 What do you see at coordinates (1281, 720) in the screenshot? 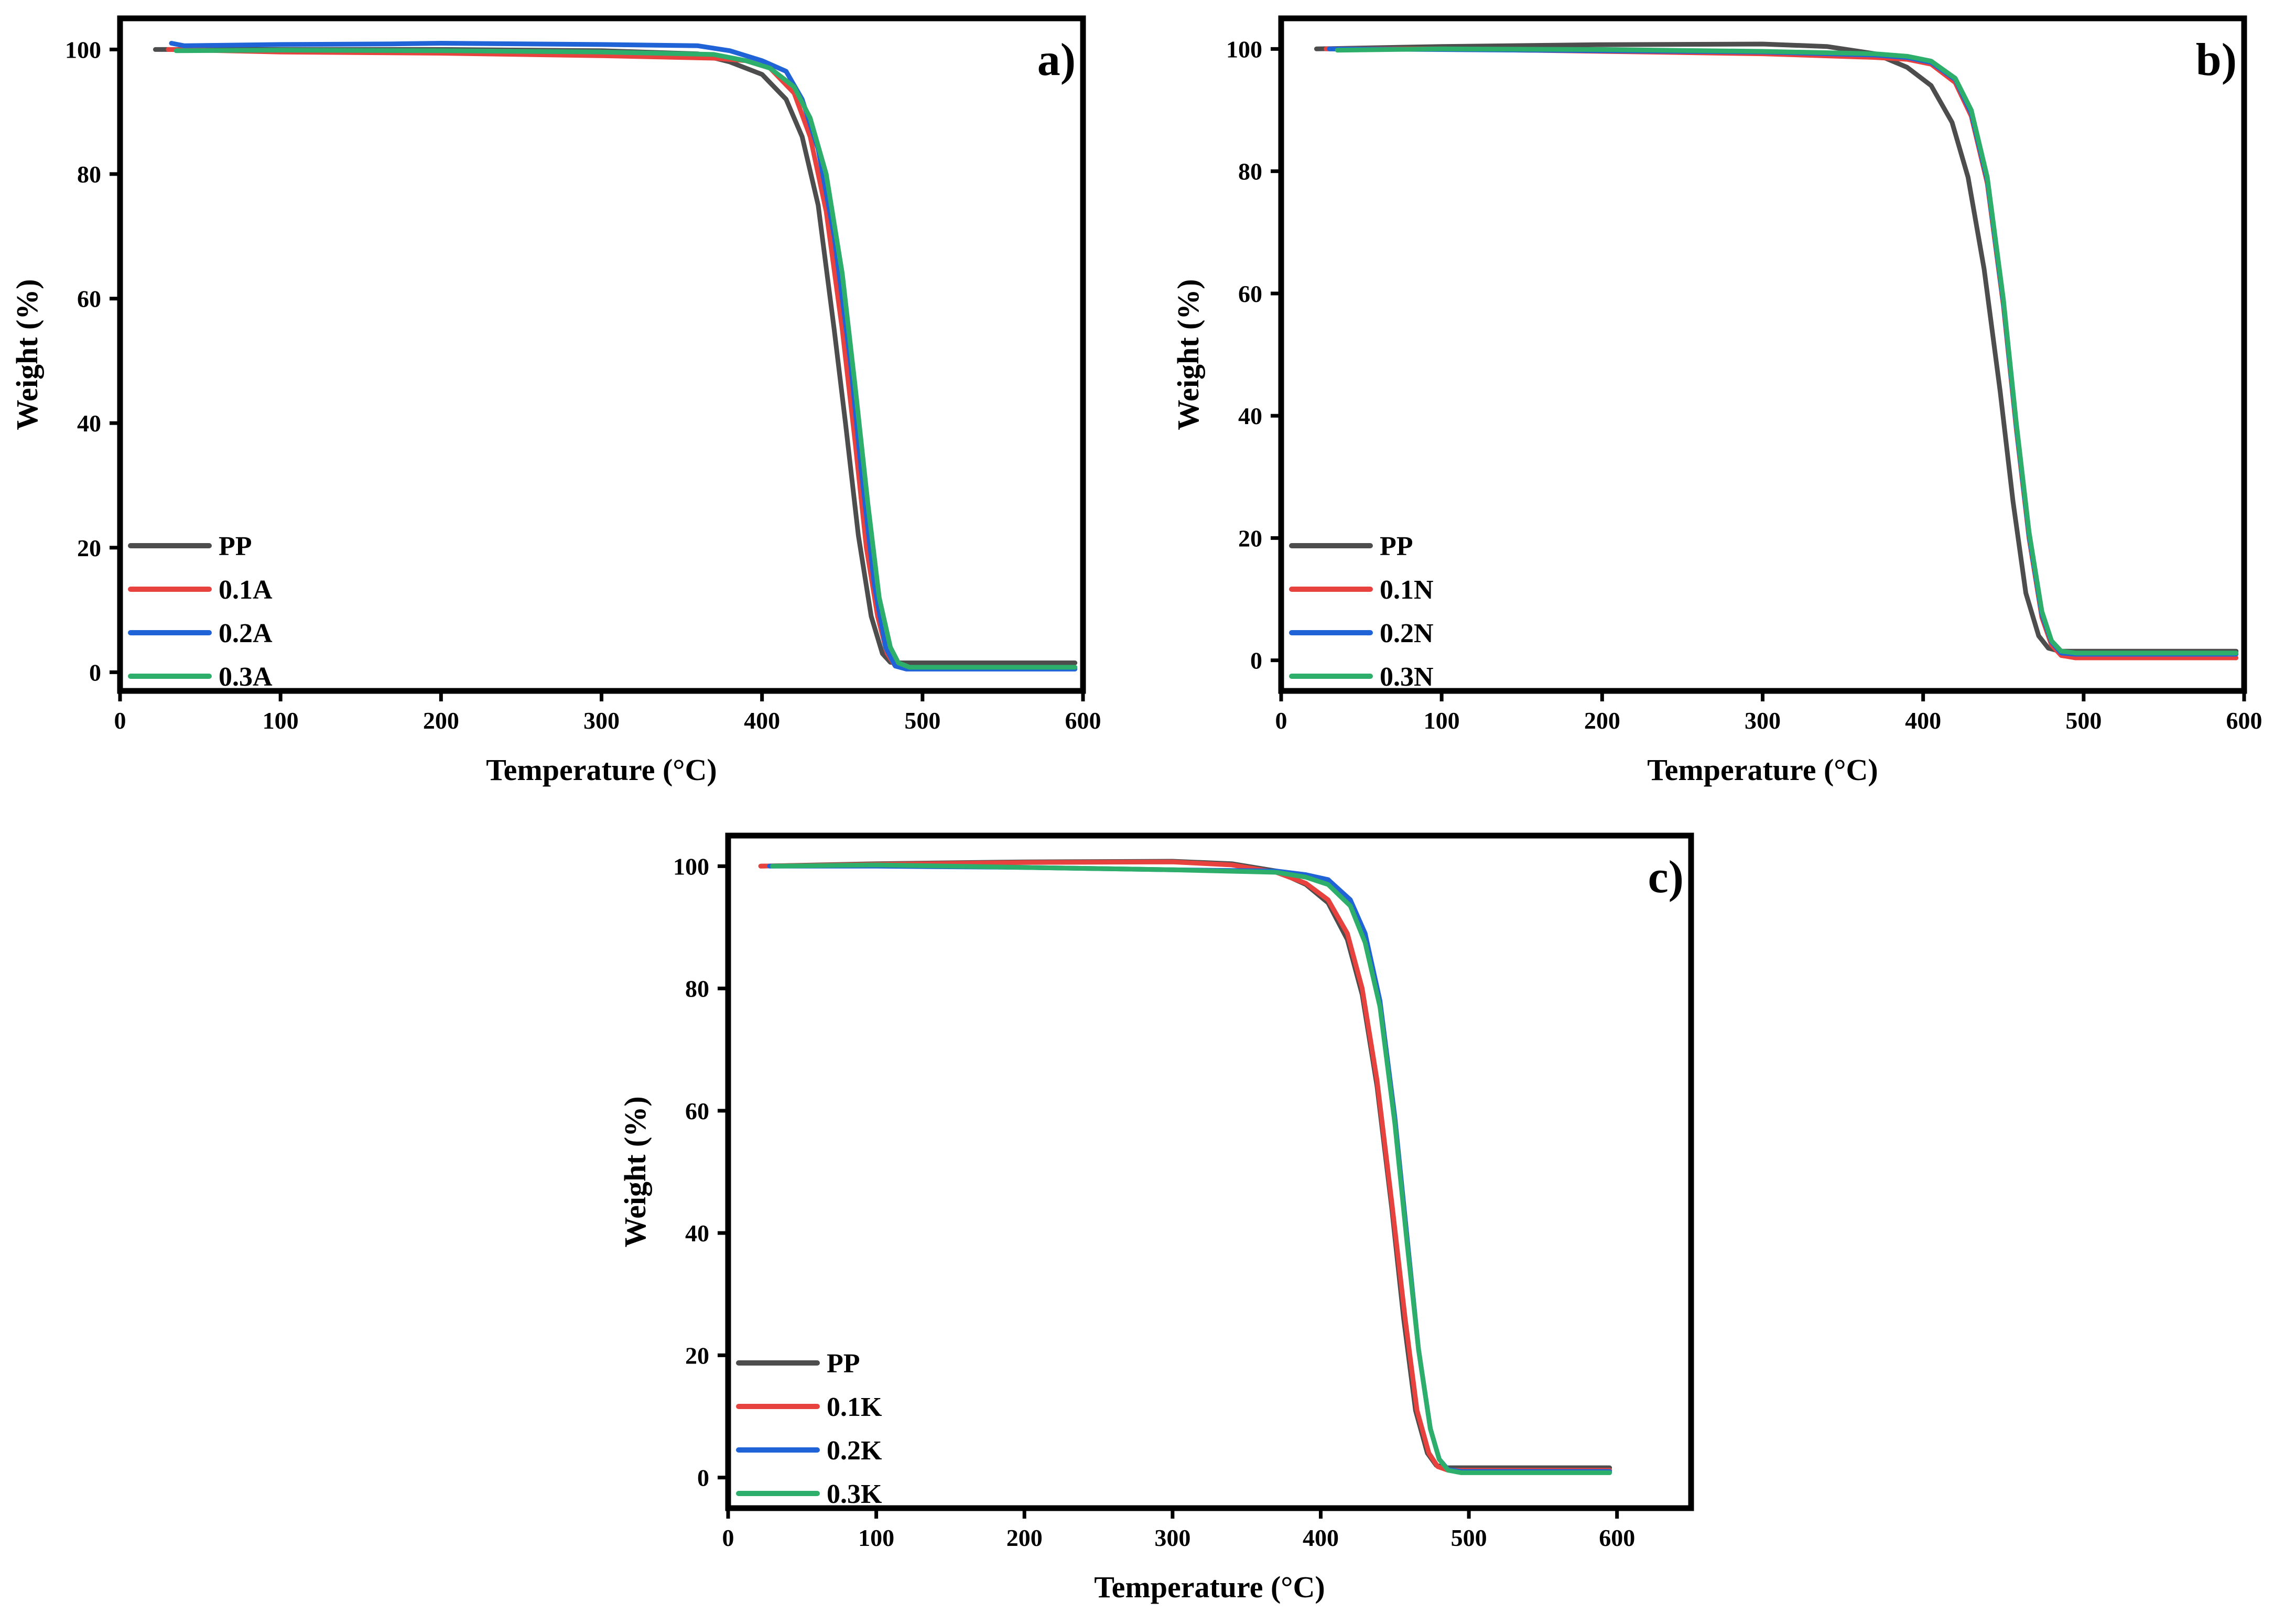
I see `x-tick-label-0-b: 0` at bounding box center [1281, 720].